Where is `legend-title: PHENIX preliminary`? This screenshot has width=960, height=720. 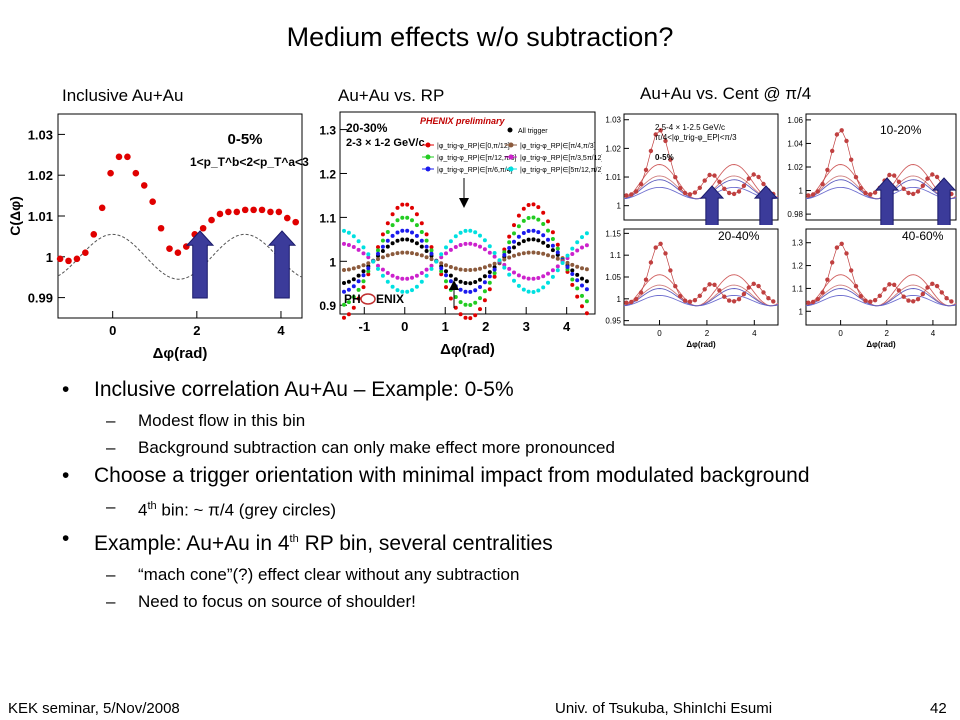 legend-title: PHENIX preliminary is located at coordinates (463, 121).